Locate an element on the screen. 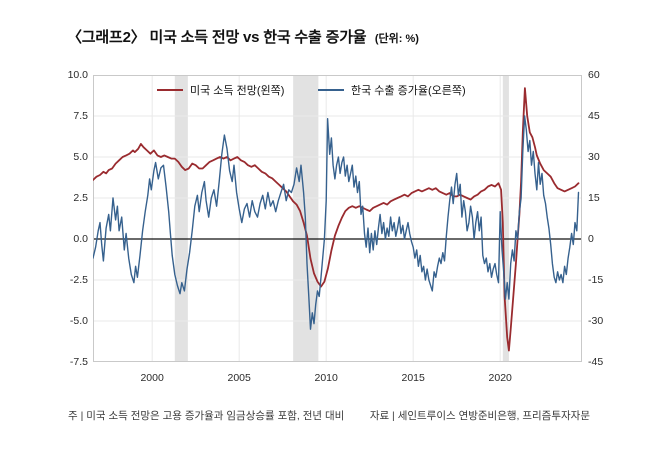  source-note: 자료 | 세인트루이스 연방준비은행, 프리즘투자자문 is located at coordinates (479, 416).